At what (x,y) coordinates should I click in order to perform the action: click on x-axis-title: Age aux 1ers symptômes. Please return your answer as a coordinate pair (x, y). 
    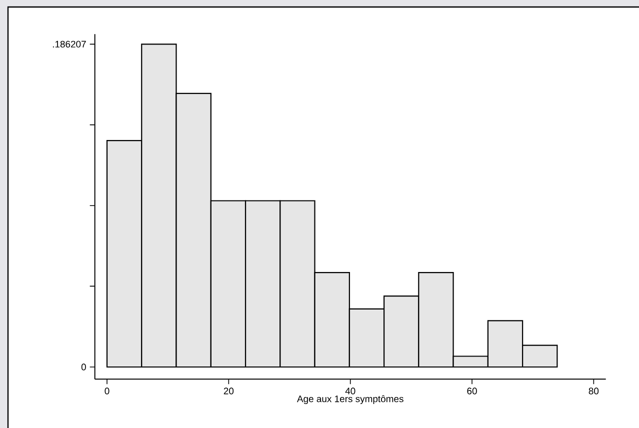
    Looking at the image, I should click on (350, 399).